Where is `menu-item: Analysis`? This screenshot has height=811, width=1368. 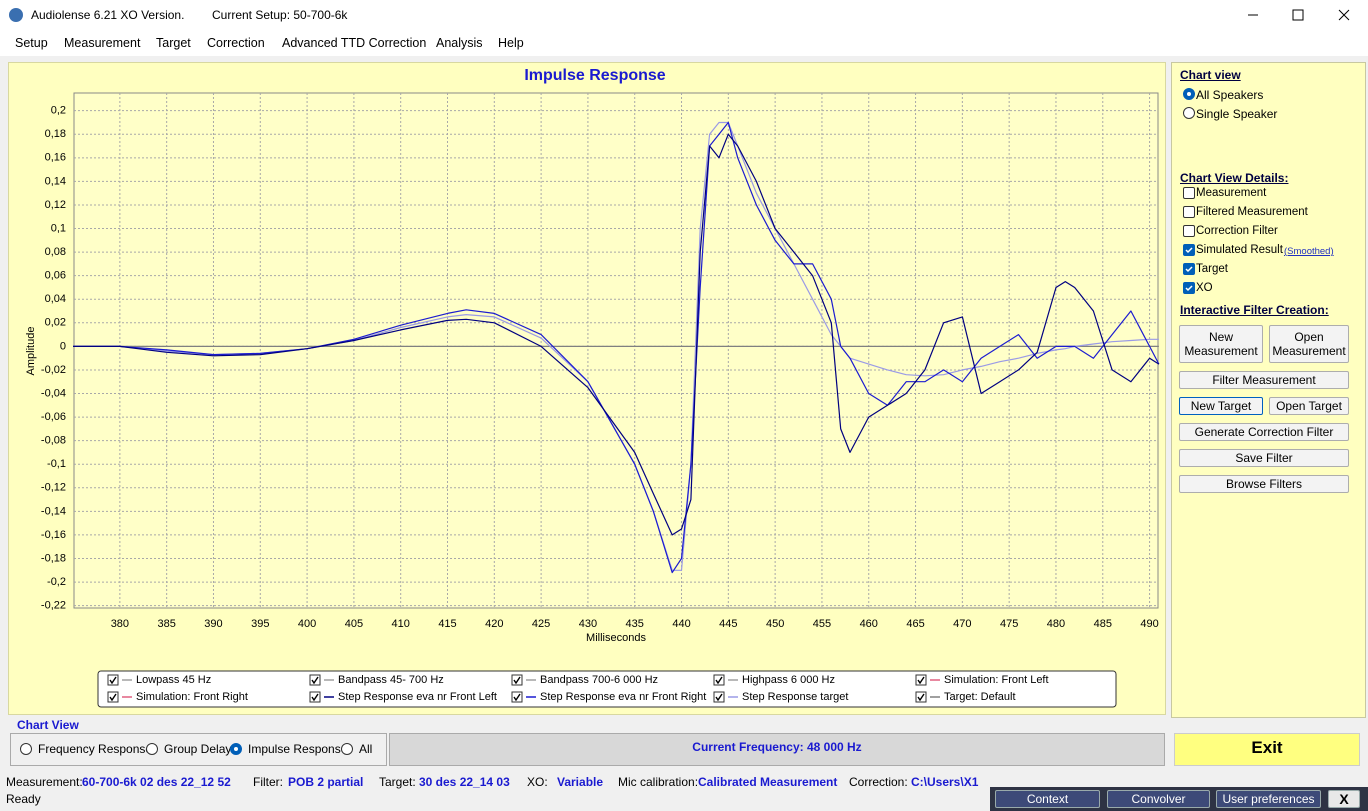
menu-item: Analysis is located at coordinates (459, 43).